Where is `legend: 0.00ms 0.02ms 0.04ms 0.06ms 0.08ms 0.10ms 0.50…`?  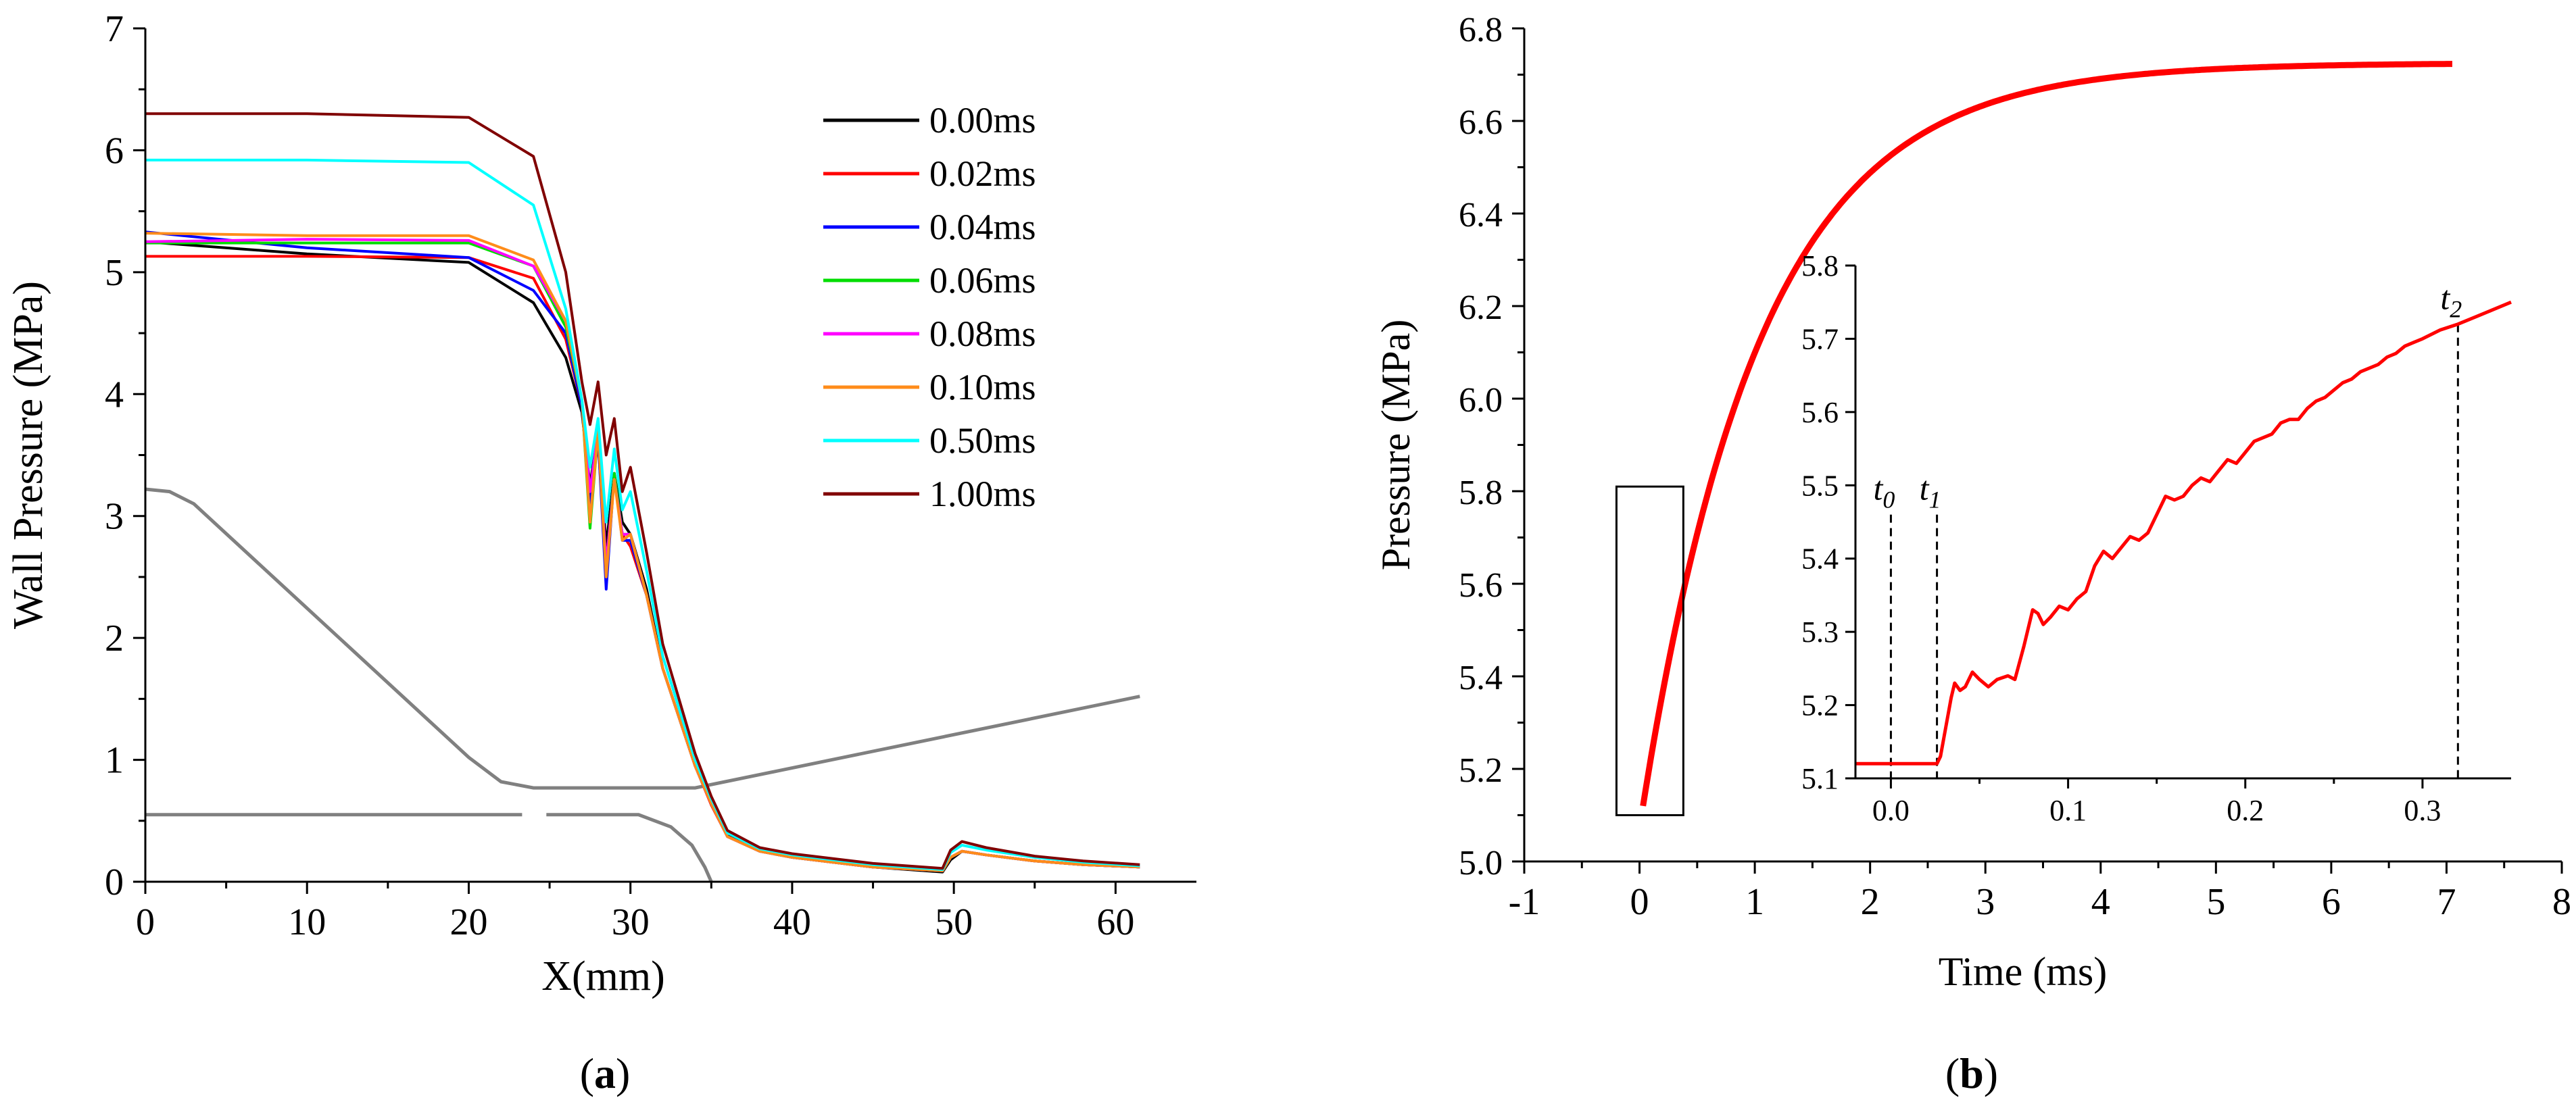
legend: 0.00ms 0.02ms 0.04ms 0.06ms 0.08ms 0.10ms 0.50… is located at coordinates (929, 307).